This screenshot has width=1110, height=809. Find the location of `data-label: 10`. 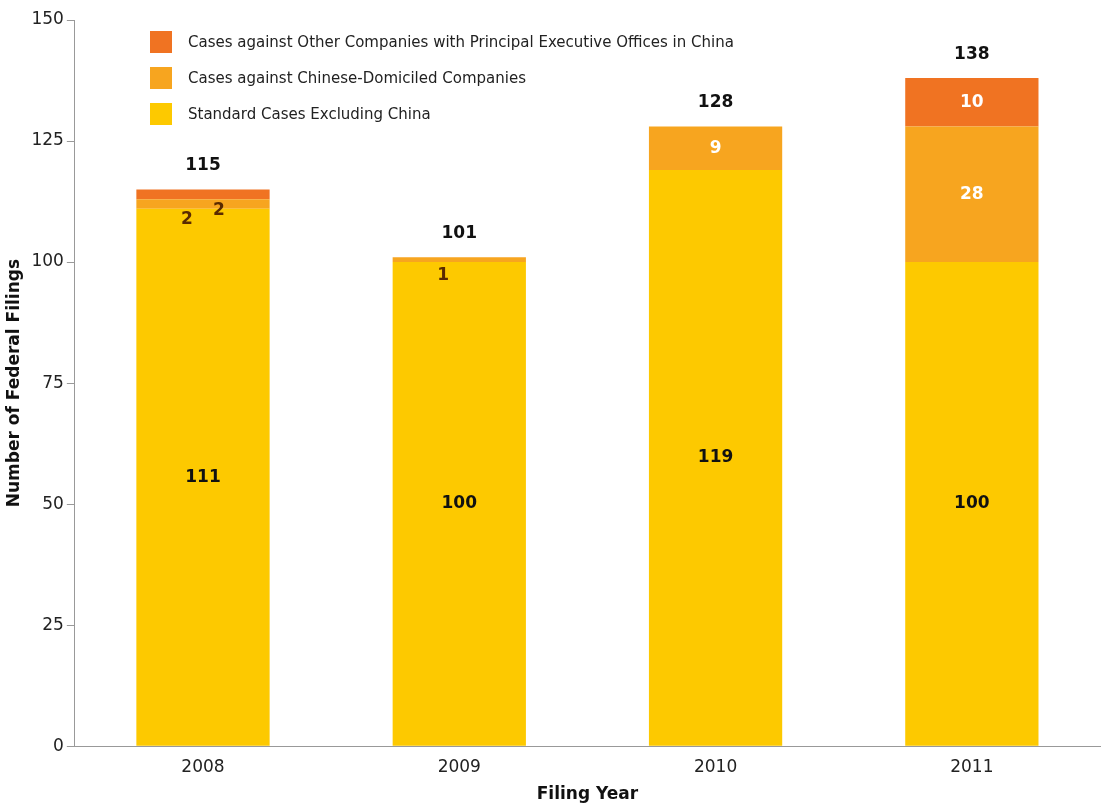

data-label: 10 is located at coordinates (972, 100).